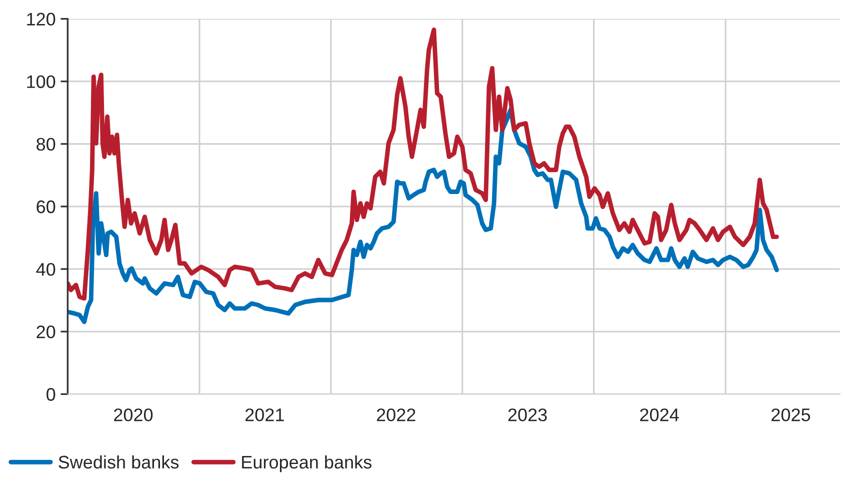  I want to click on x-tick-label: 2024, so click(659, 415).